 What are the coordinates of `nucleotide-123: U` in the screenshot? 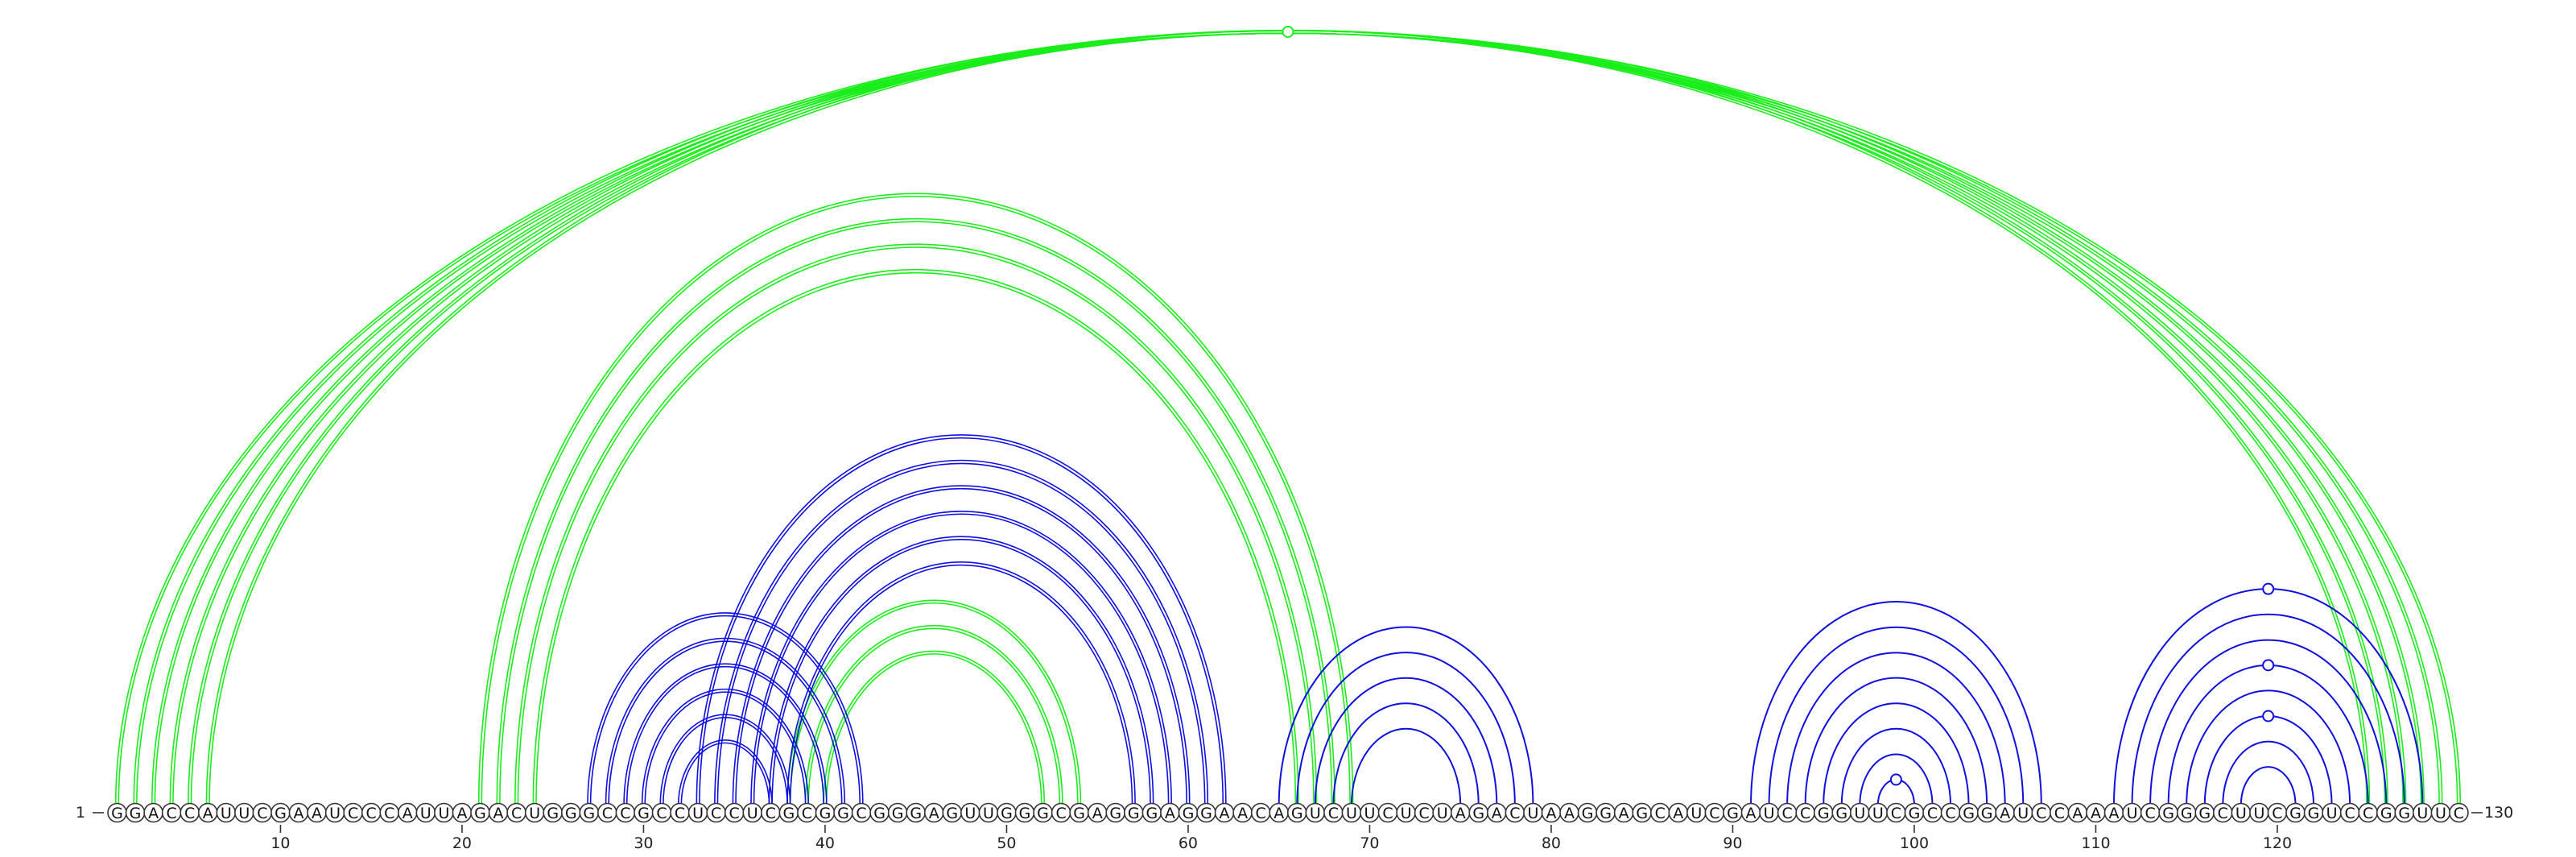 It's located at (2332, 812).